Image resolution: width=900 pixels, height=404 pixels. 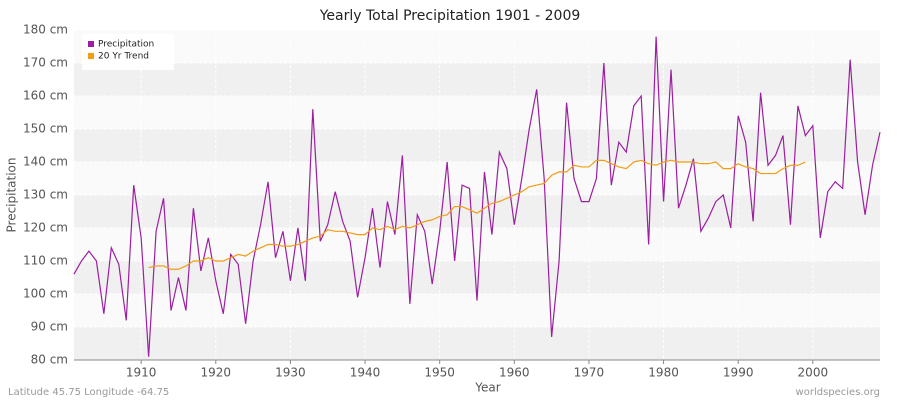 What do you see at coordinates (365, 373) in the screenshot?
I see `x-tick-label: 1940` at bounding box center [365, 373].